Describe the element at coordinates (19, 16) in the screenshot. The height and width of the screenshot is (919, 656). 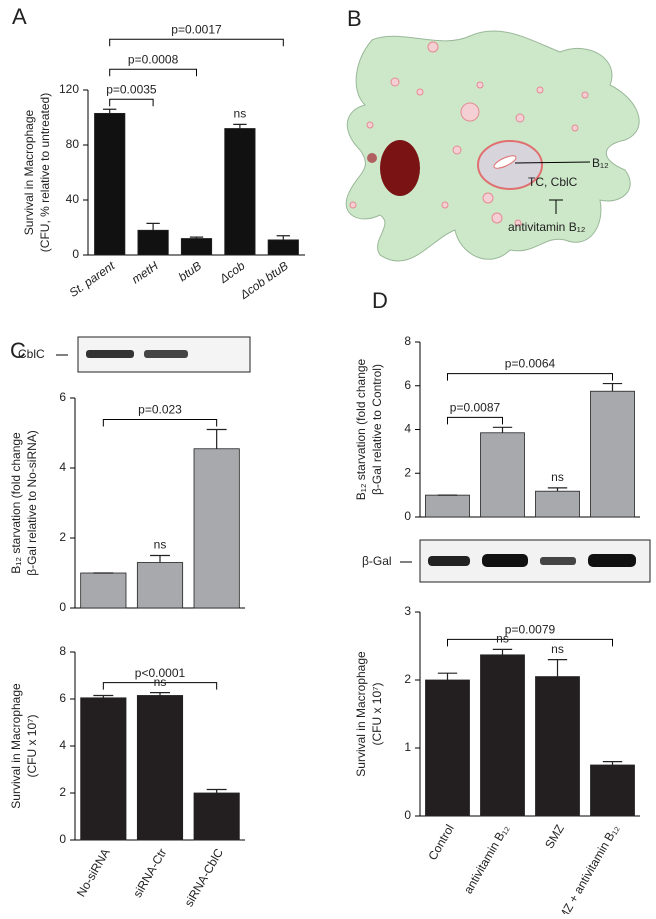
I see `panel-letter: A` at that location.